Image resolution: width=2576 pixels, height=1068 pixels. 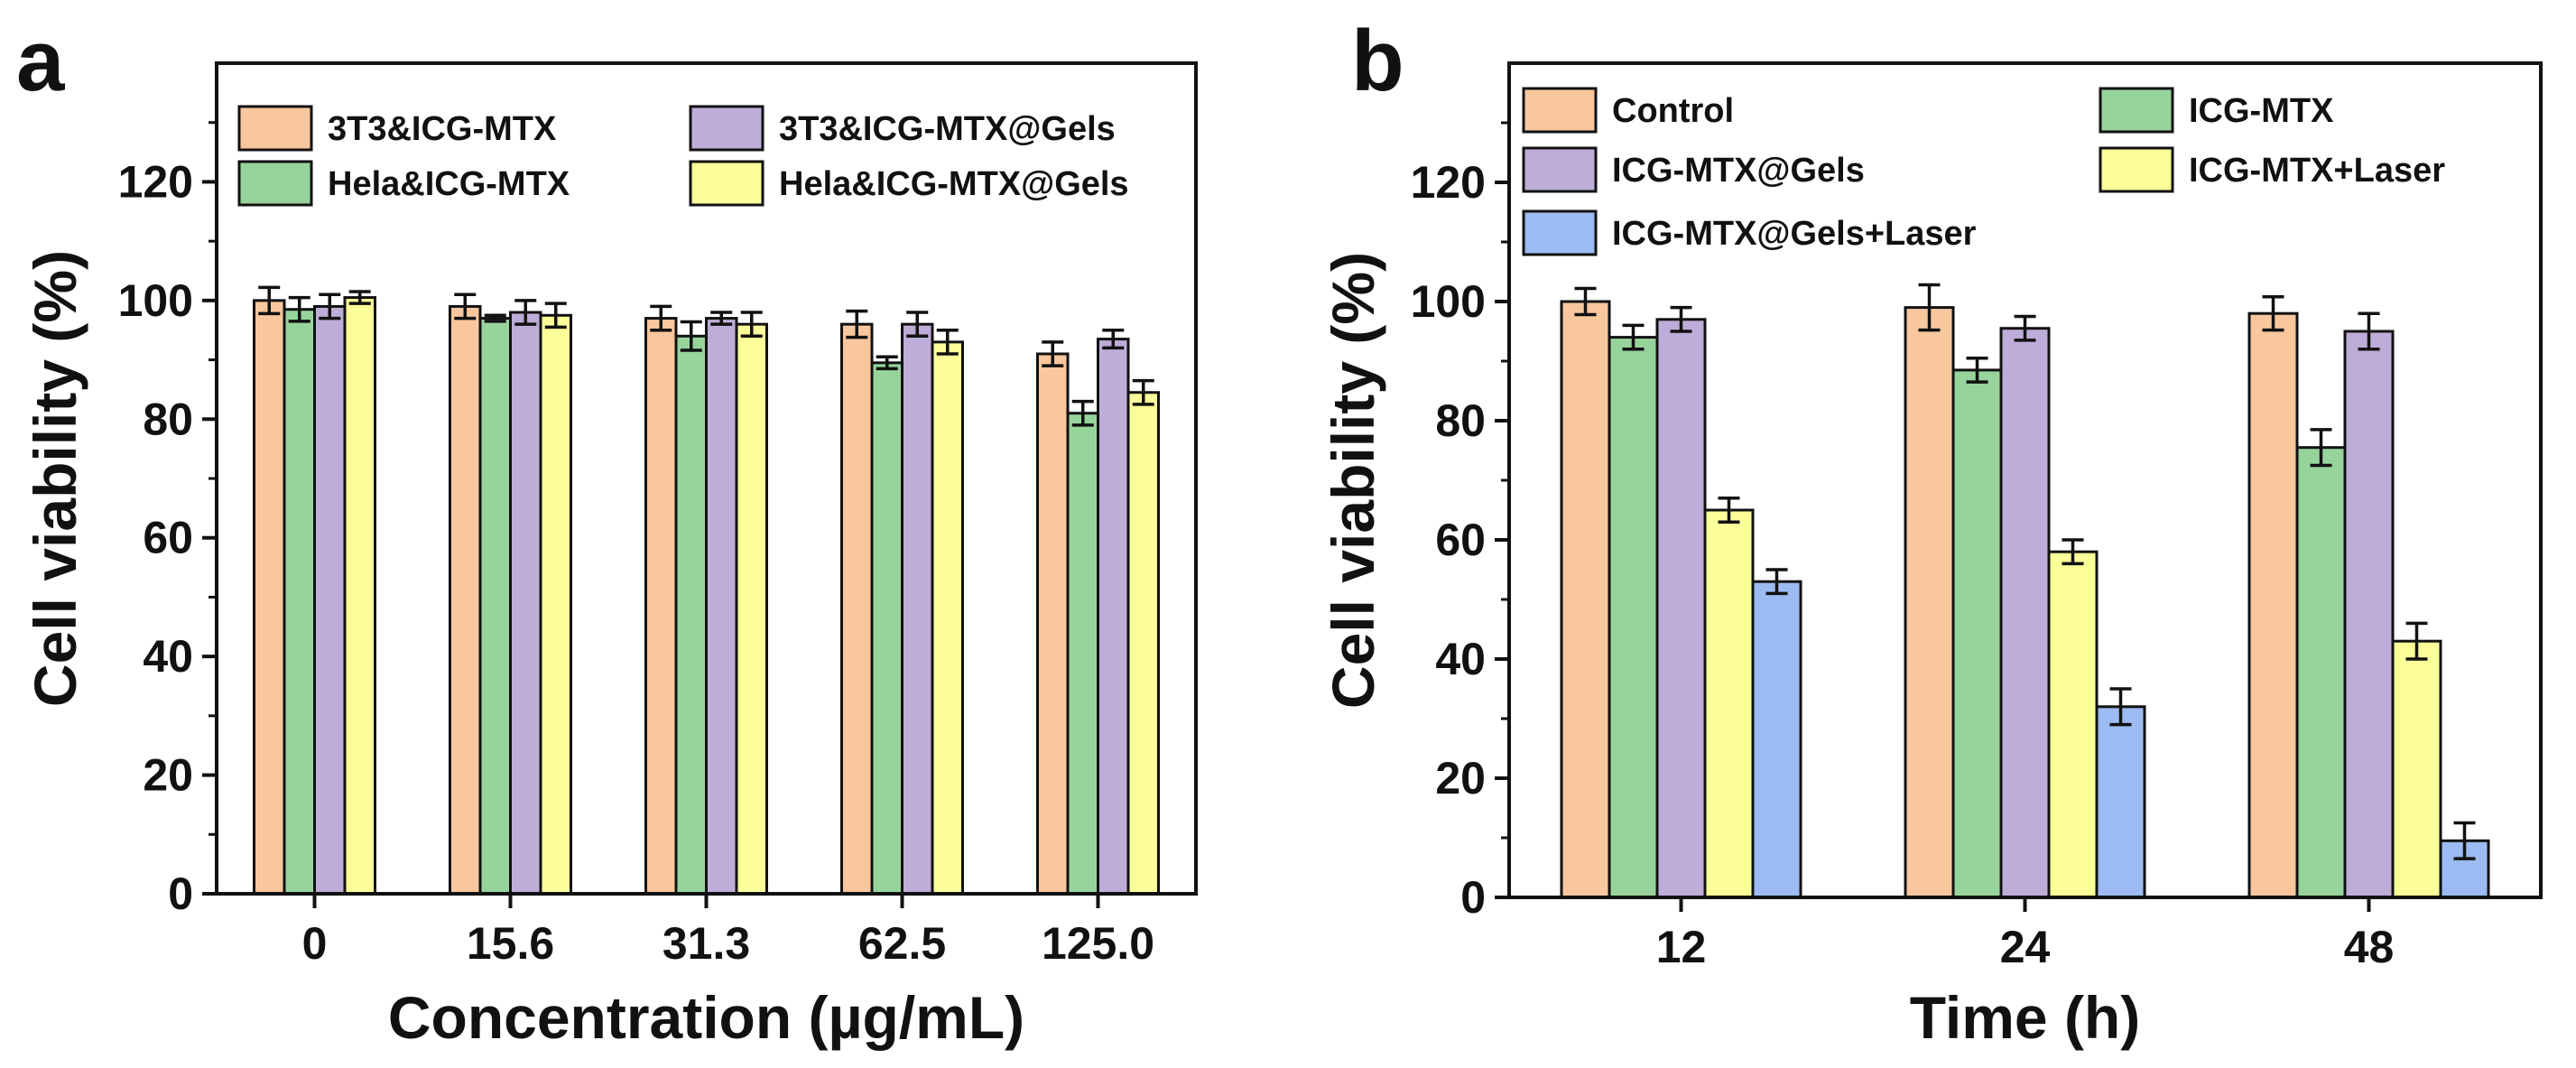 What do you see at coordinates (510, 944) in the screenshot?
I see `x-tick-label: 15.6` at bounding box center [510, 944].